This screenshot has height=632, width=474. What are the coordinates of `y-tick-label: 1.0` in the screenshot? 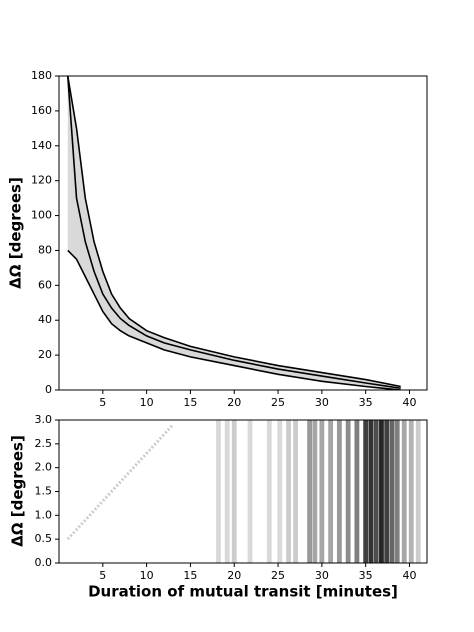 It's located at (44, 514).